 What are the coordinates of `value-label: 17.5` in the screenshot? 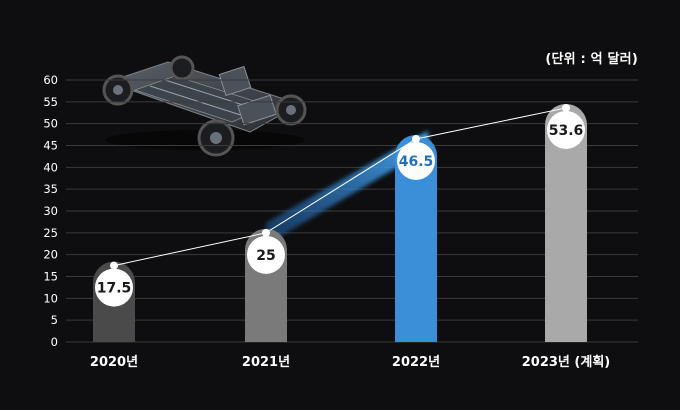 It's located at (114, 289).